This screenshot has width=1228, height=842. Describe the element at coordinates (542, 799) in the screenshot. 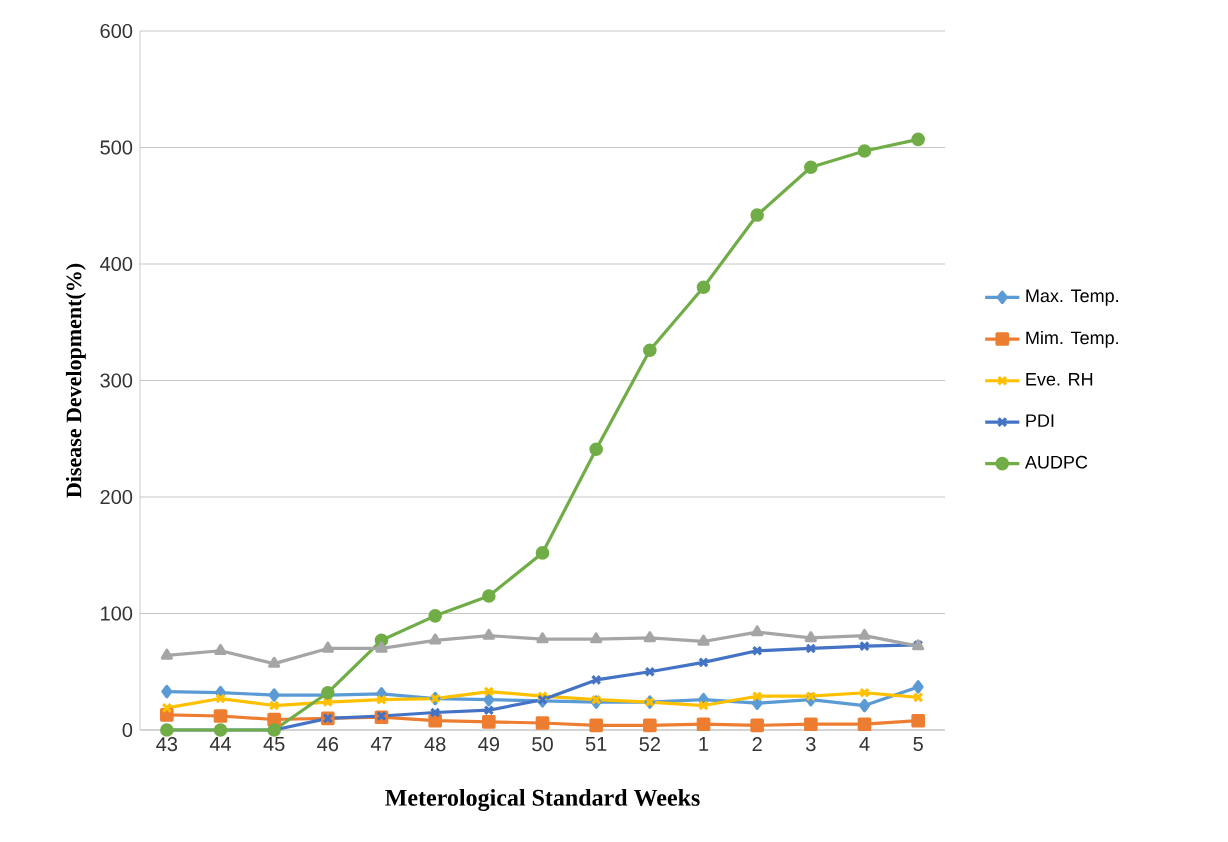

I see `x-axis-title: Meterological Standard Weeks` at that location.